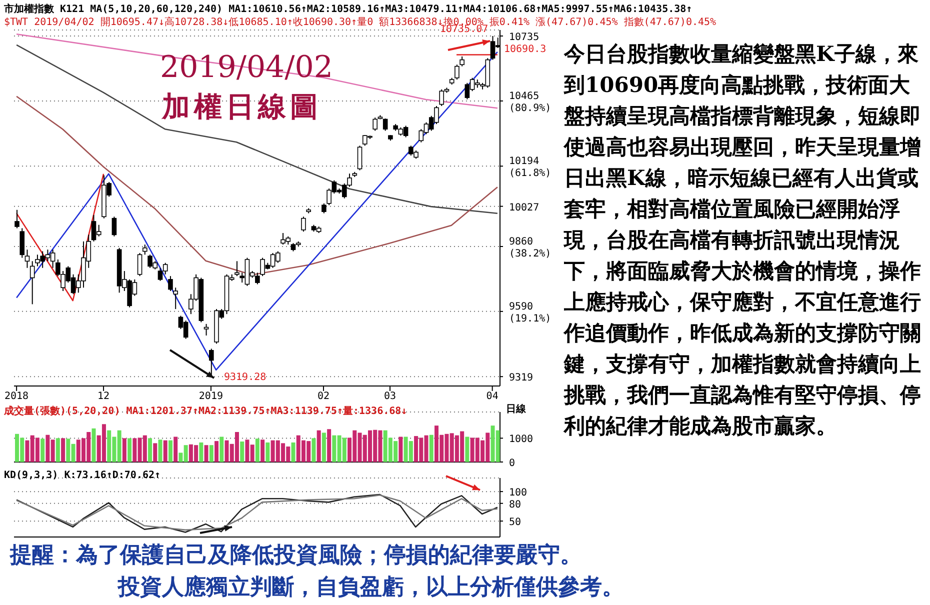 Image resolution: width=930 pixels, height=605 pixels. Describe the element at coordinates (521, 378) in the screenshot. I see `y-tick-label: 9319` at that location.